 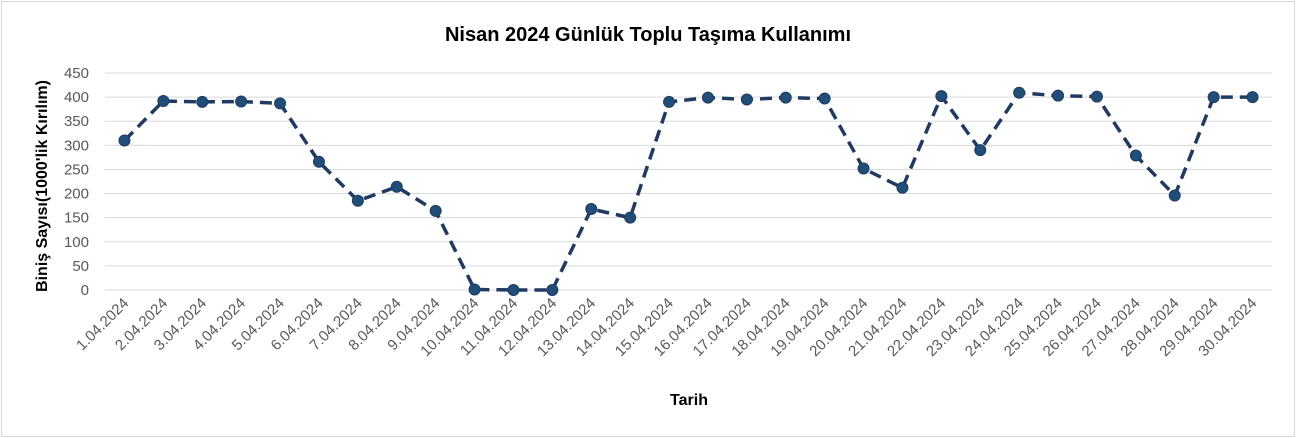 What do you see at coordinates (76, 121) in the screenshot?
I see `y-tick-label: 350` at bounding box center [76, 121].